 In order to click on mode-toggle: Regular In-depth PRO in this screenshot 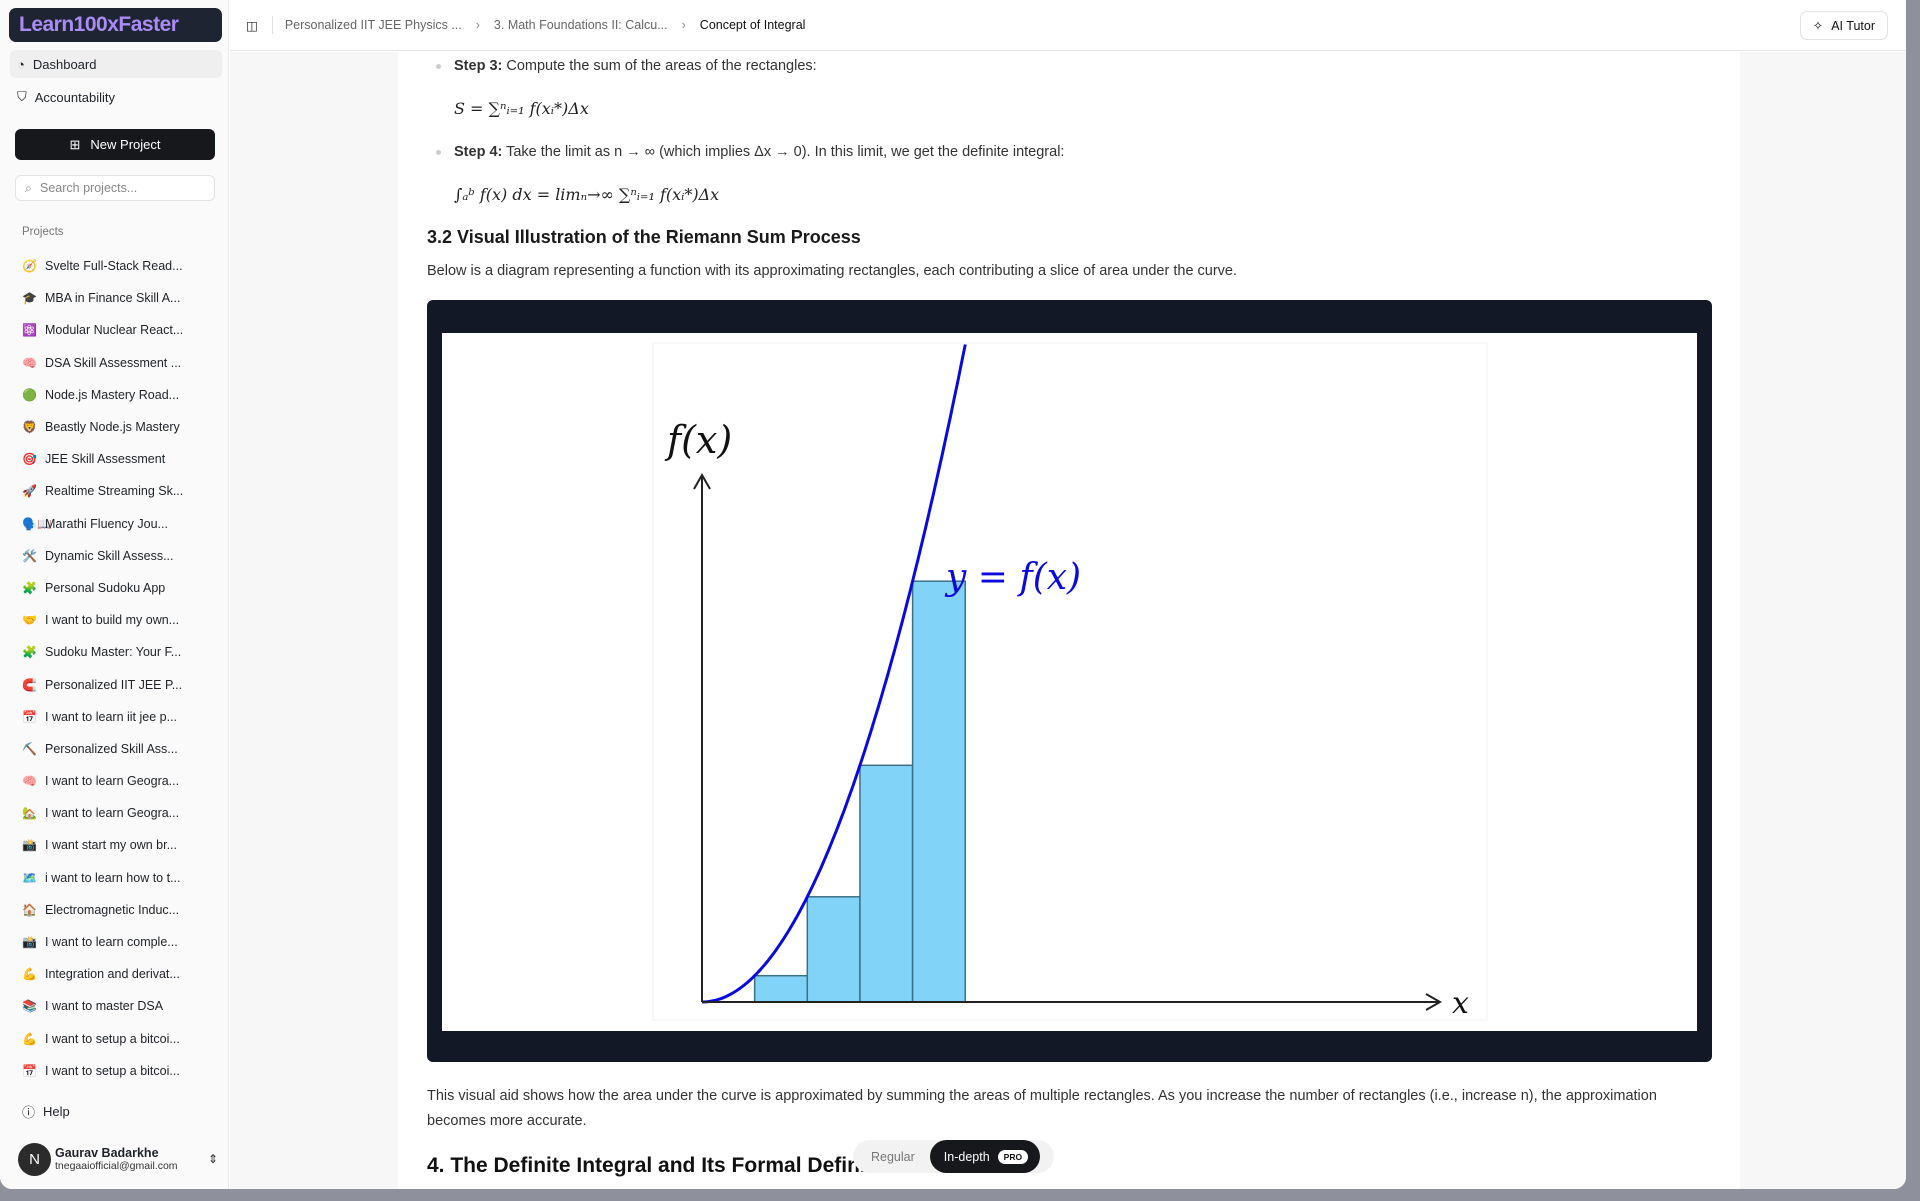, I will do `click(953, 1156)`.